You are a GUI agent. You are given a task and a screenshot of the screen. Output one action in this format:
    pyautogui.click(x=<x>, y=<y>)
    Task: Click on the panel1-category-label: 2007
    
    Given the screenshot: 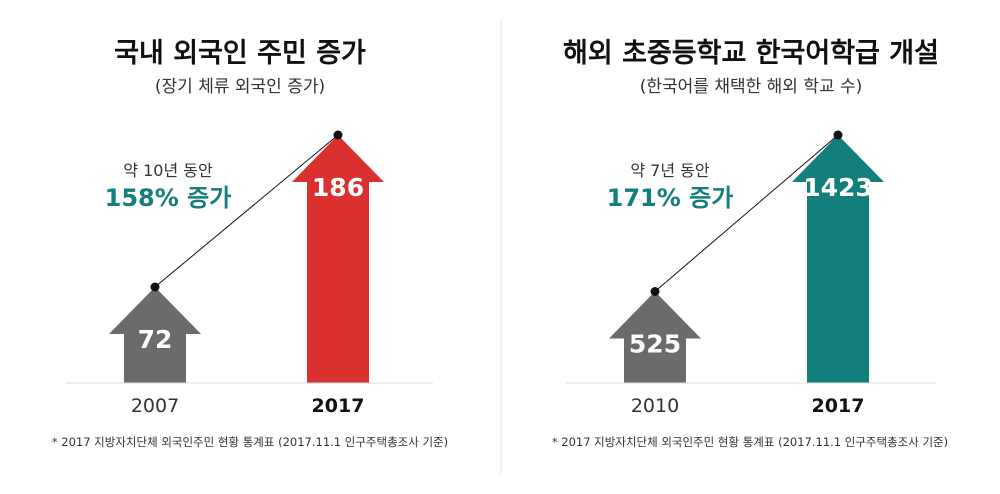 What is the action you would take?
    pyautogui.click(x=155, y=406)
    